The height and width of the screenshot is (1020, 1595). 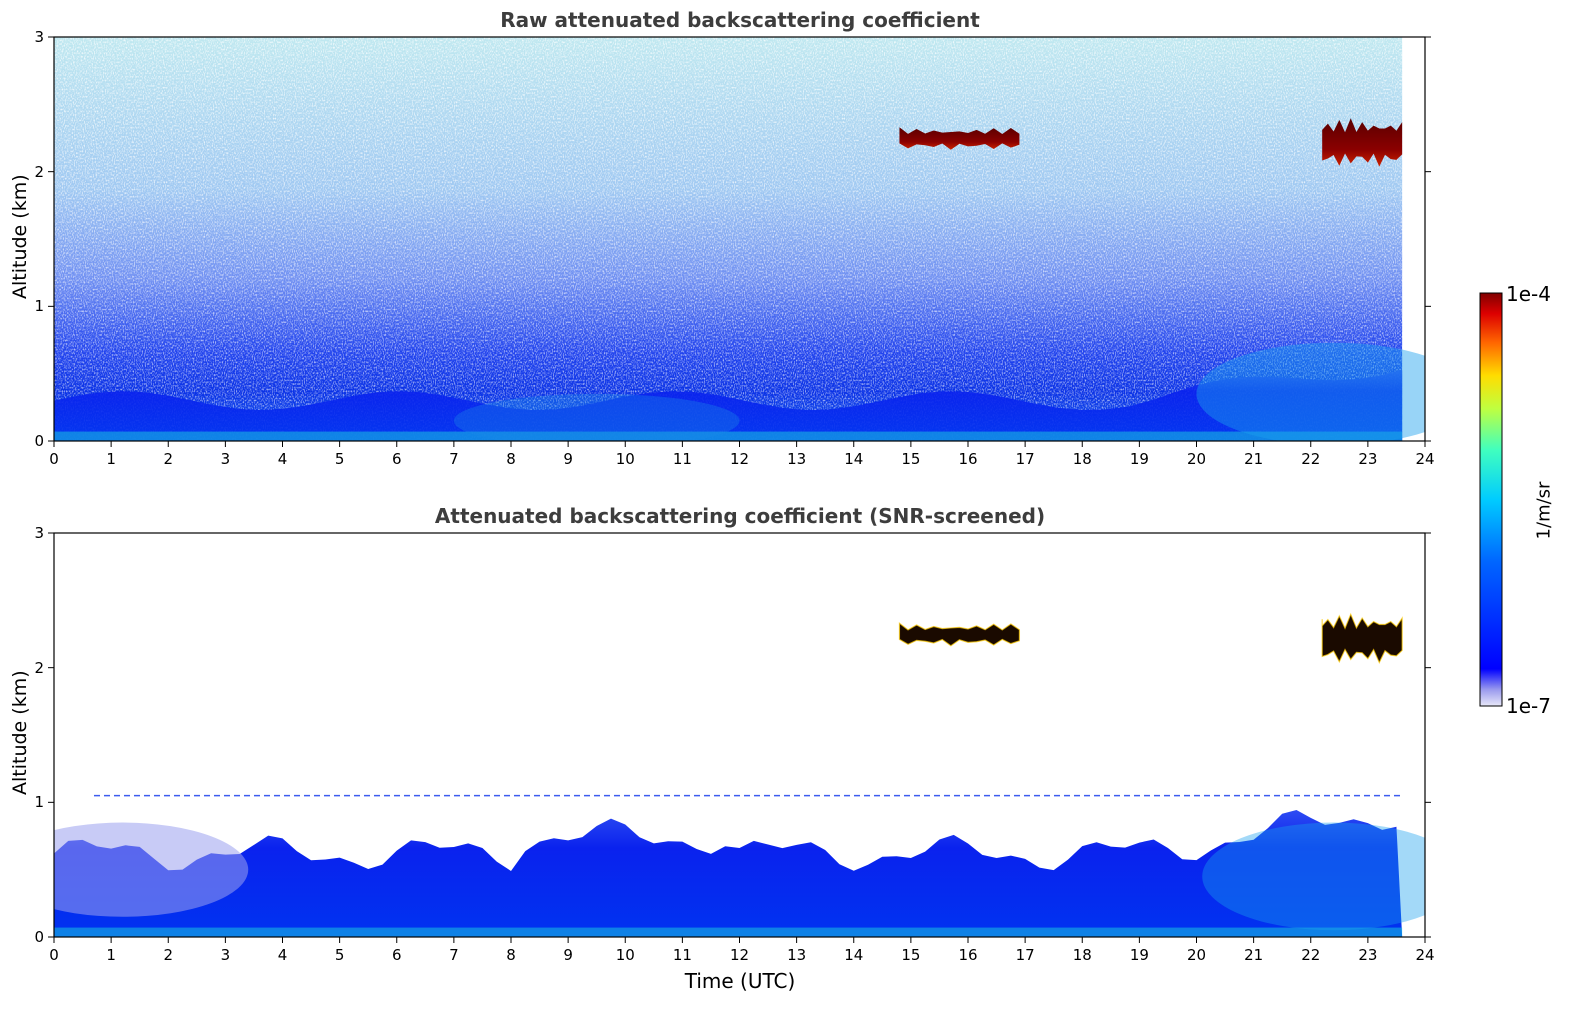 I want to click on raw-y-axis-label: Altitude (km), so click(x=20, y=236).